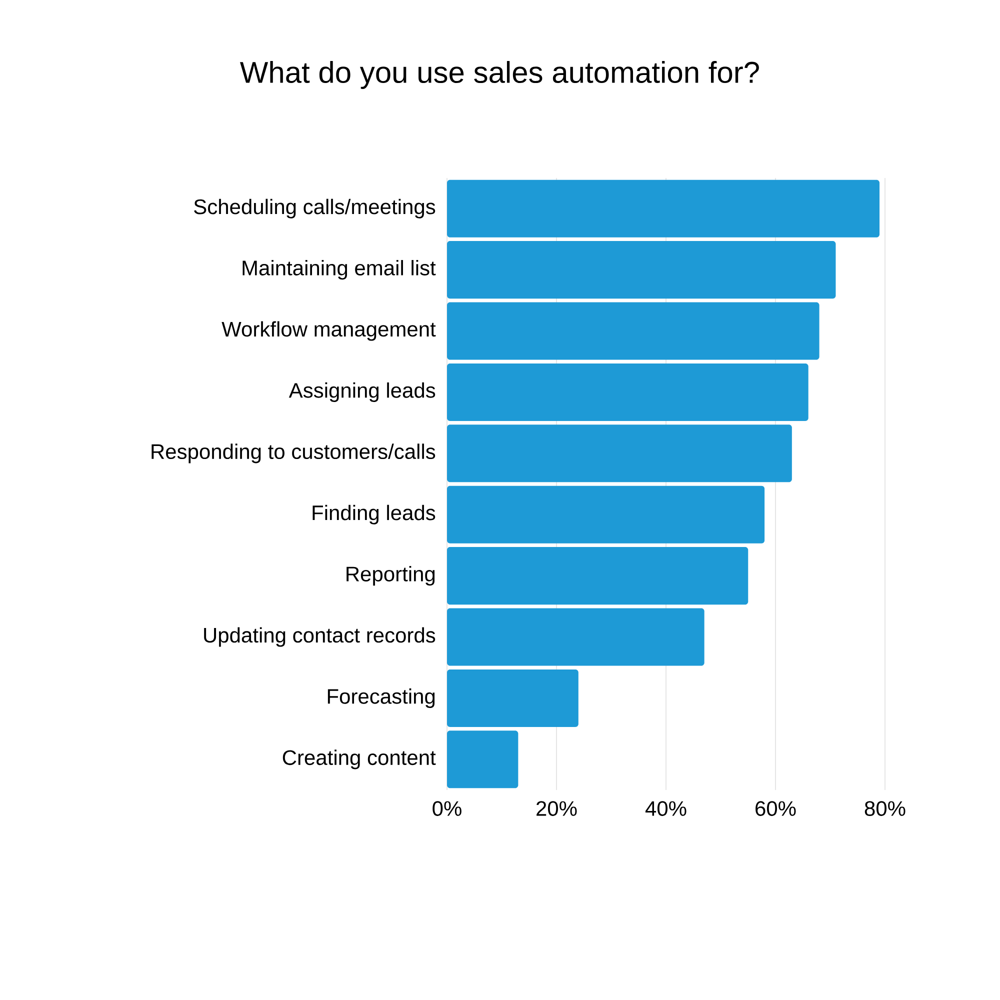 This screenshot has height=1000, width=1000. Describe the element at coordinates (447, 808) in the screenshot. I see `x-tick-label: 0%` at that location.